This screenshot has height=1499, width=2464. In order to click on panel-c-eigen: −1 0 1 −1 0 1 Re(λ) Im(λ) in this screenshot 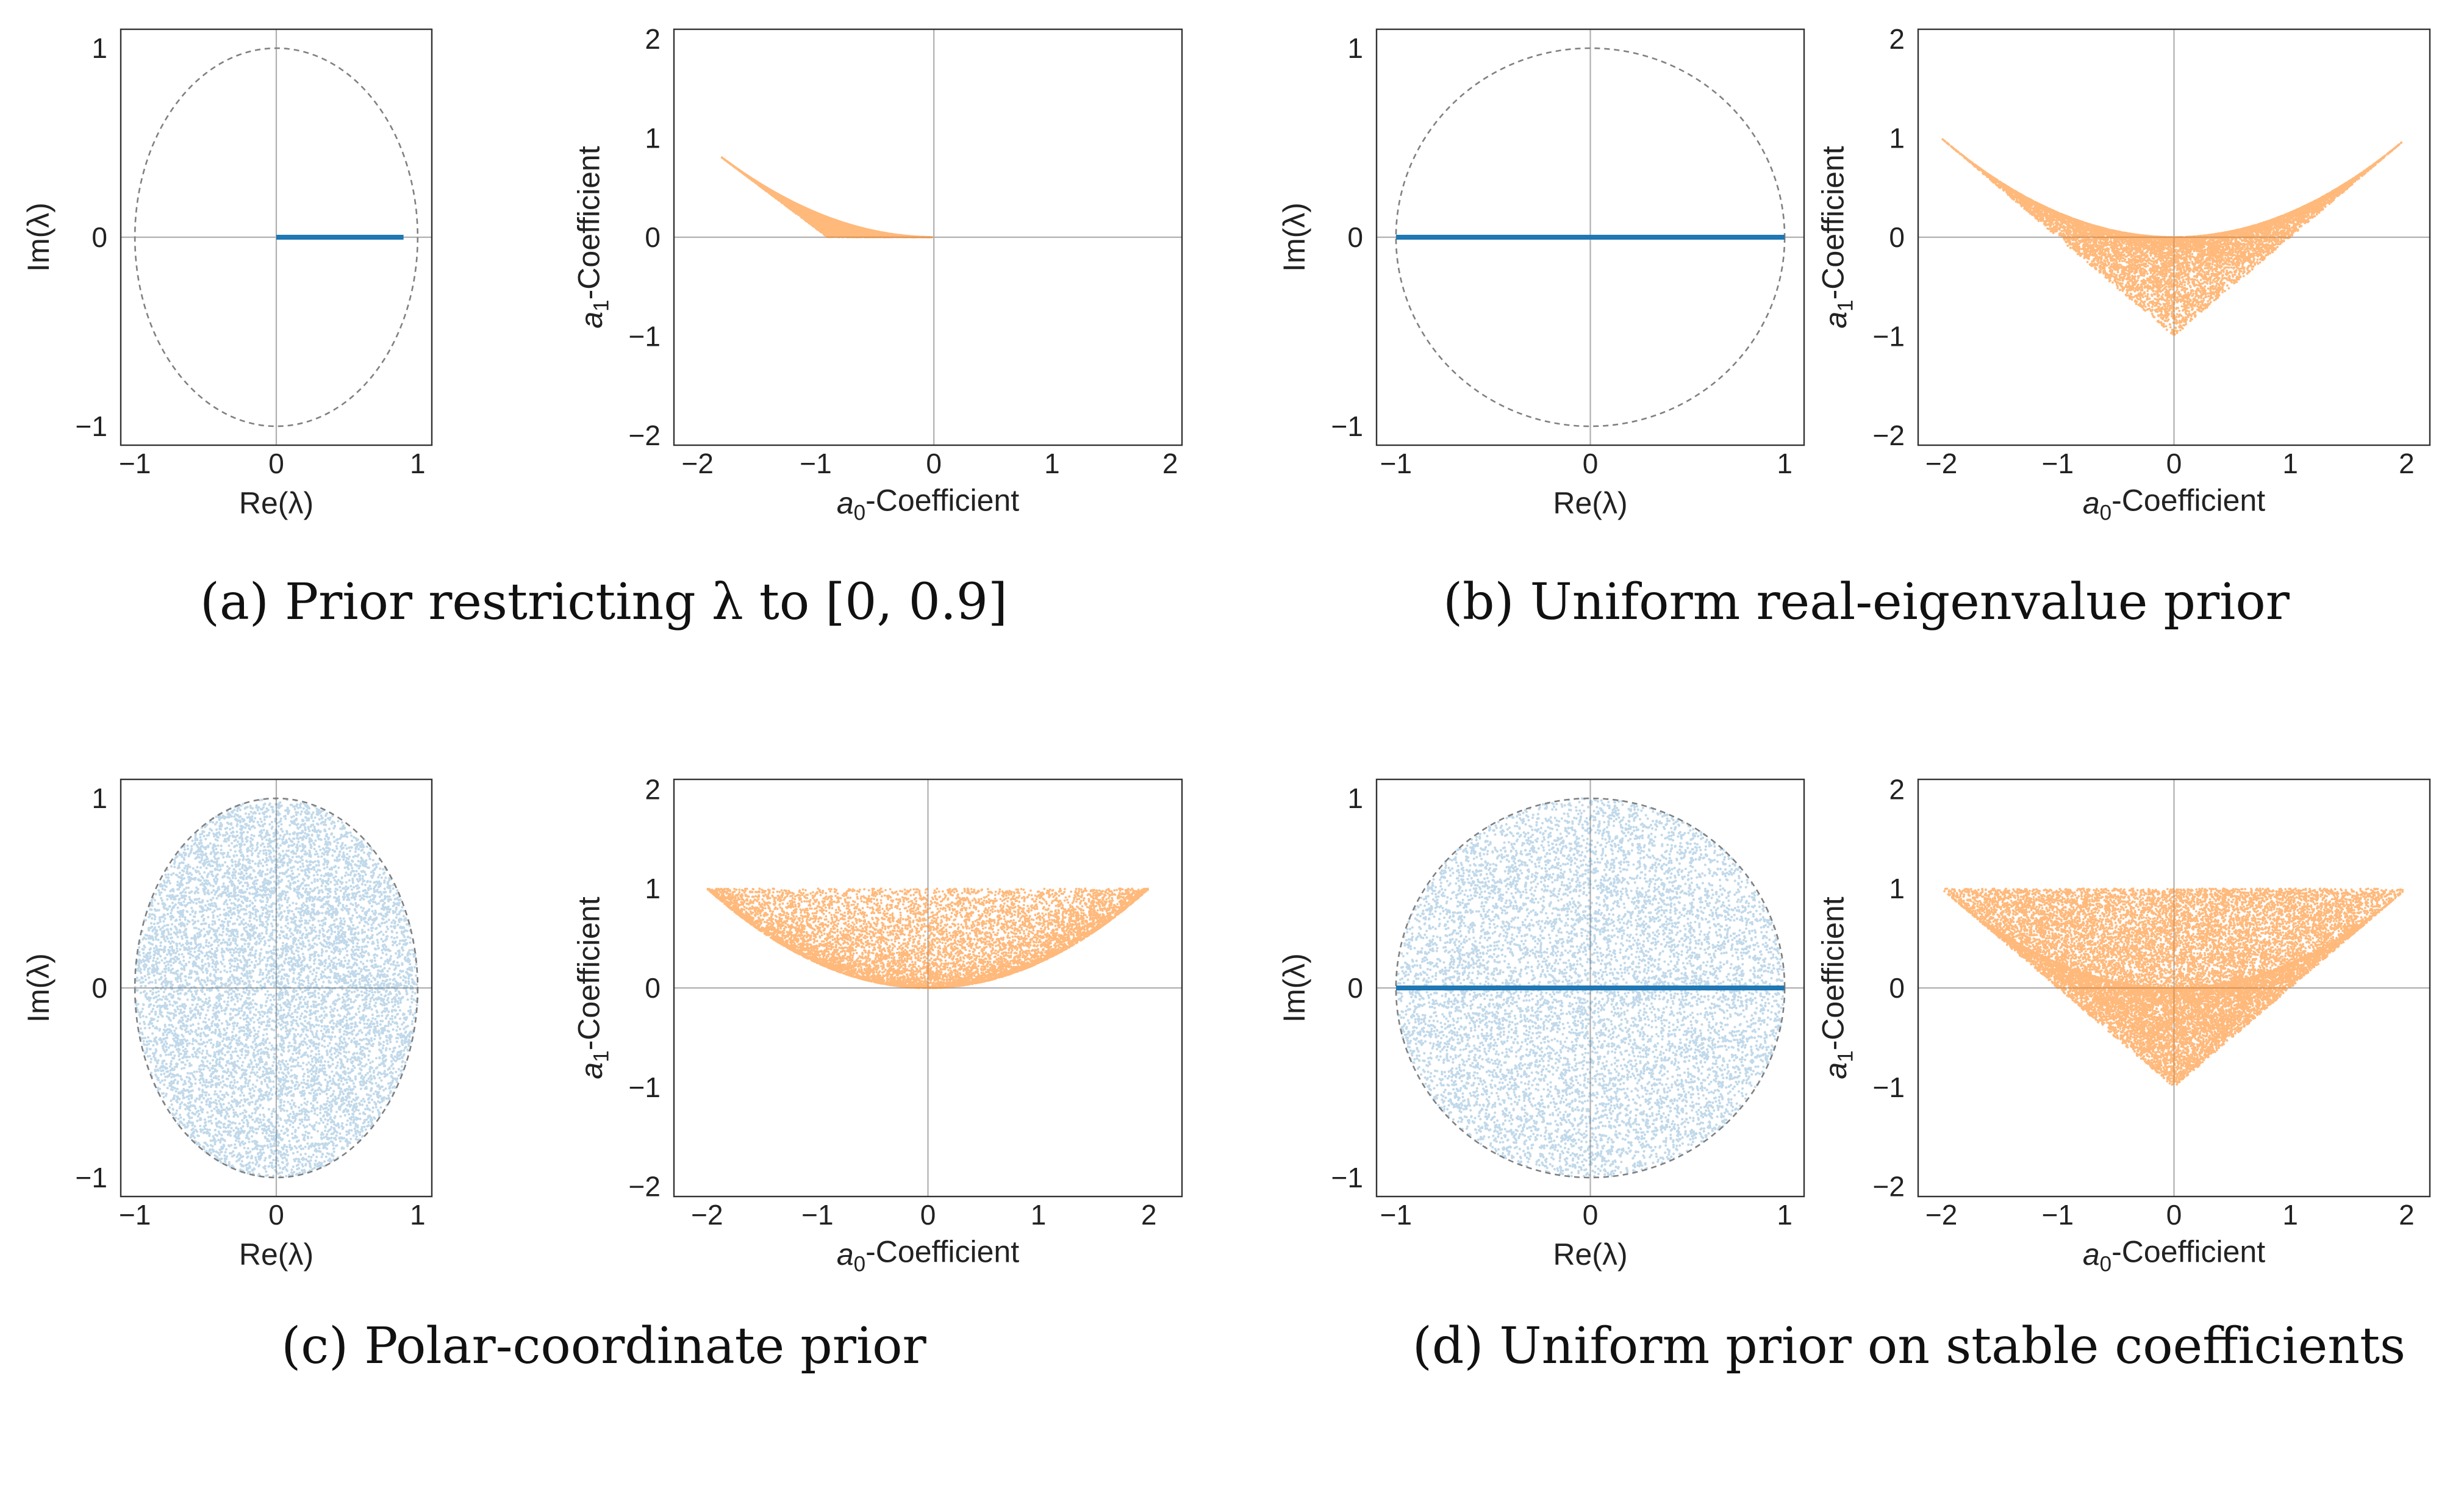, I will do `click(227, 1025)`.